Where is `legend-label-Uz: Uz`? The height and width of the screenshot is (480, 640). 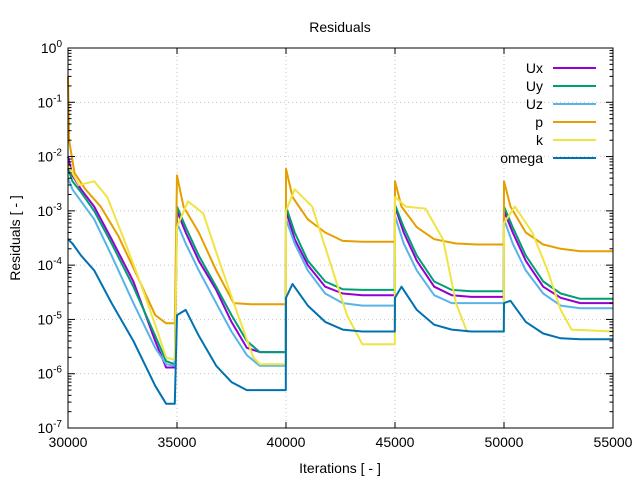 legend-label-Uz: Uz is located at coordinates (534, 104).